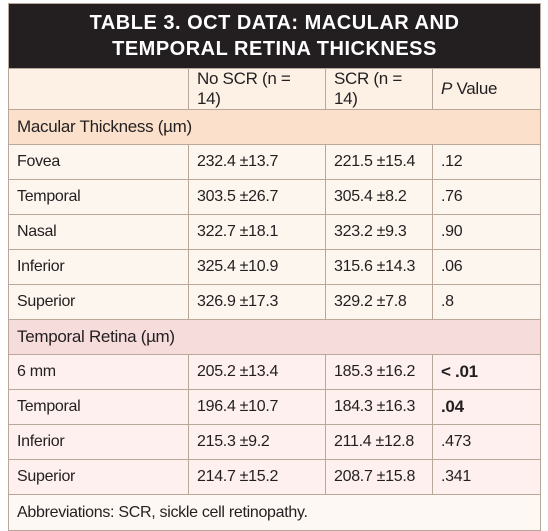 The width and height of the screenshot is (548, 531). What do you see at coordinates (274, 127) in the screenshot?
I see `section-label: Macular Thickness (µm)` at bounding box center [274, 127].